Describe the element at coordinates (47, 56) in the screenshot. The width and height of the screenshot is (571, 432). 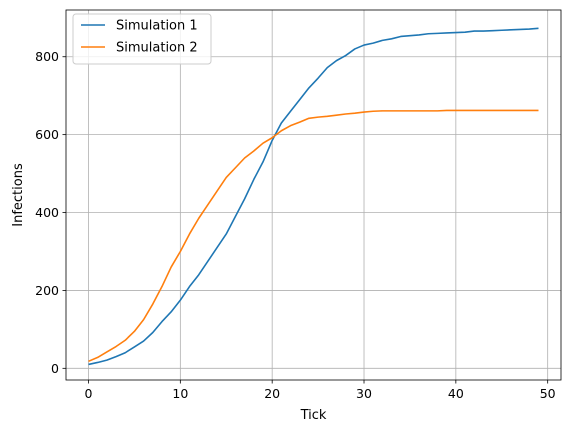
I see `y-tick-label: 800` at that location.